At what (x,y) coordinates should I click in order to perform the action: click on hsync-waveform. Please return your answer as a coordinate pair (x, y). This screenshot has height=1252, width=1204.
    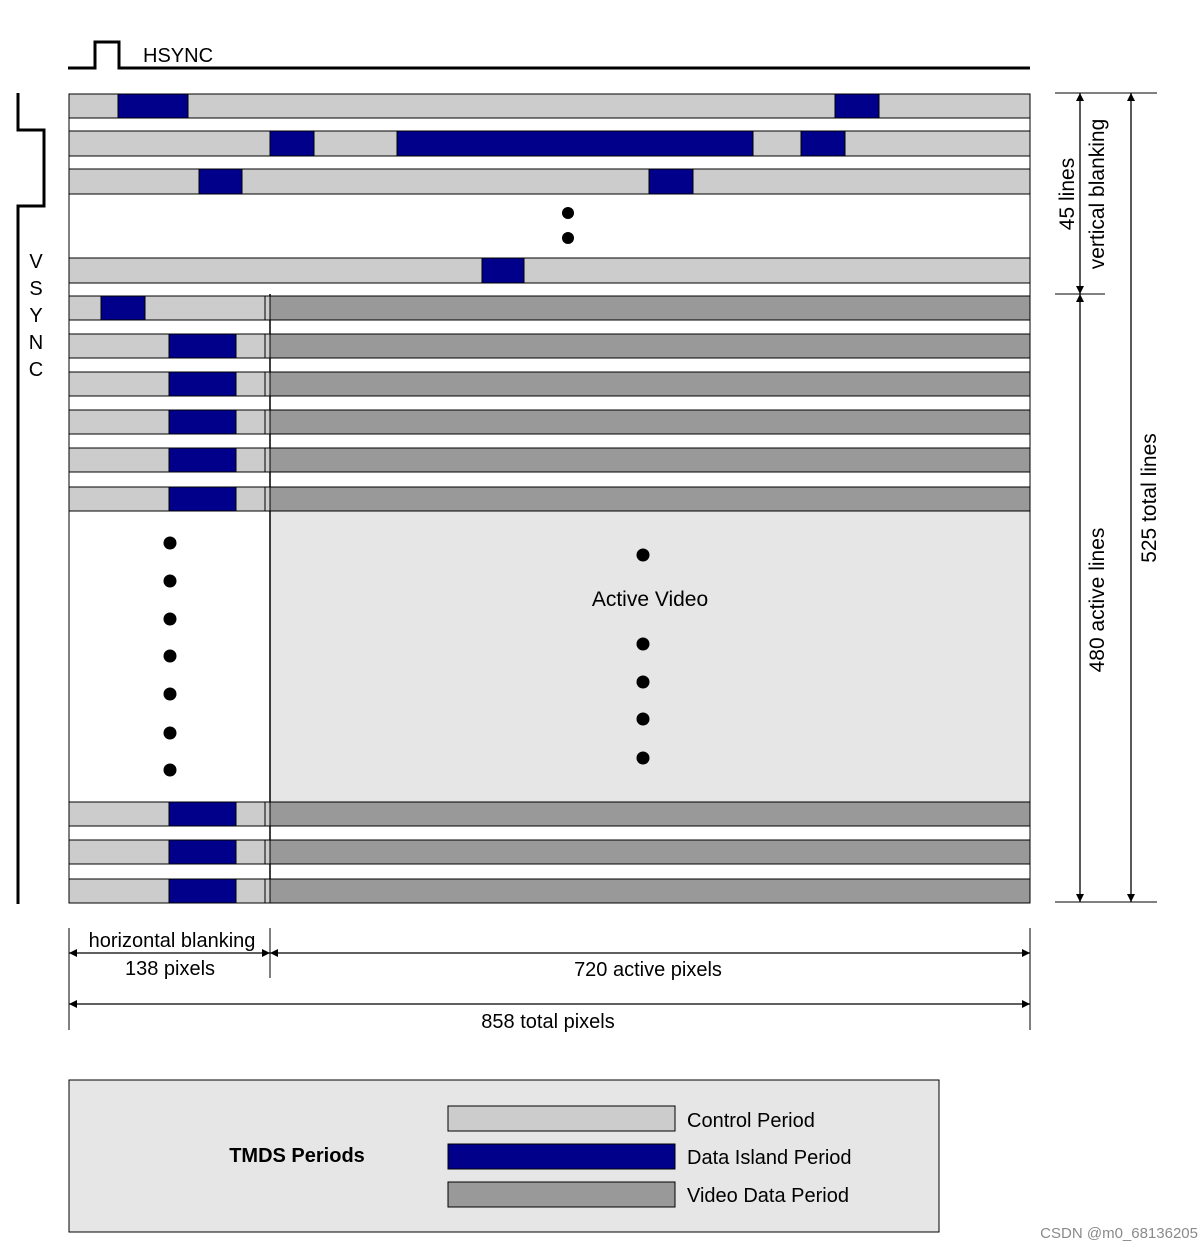
    Looking at the image, I should click on (549, 55).